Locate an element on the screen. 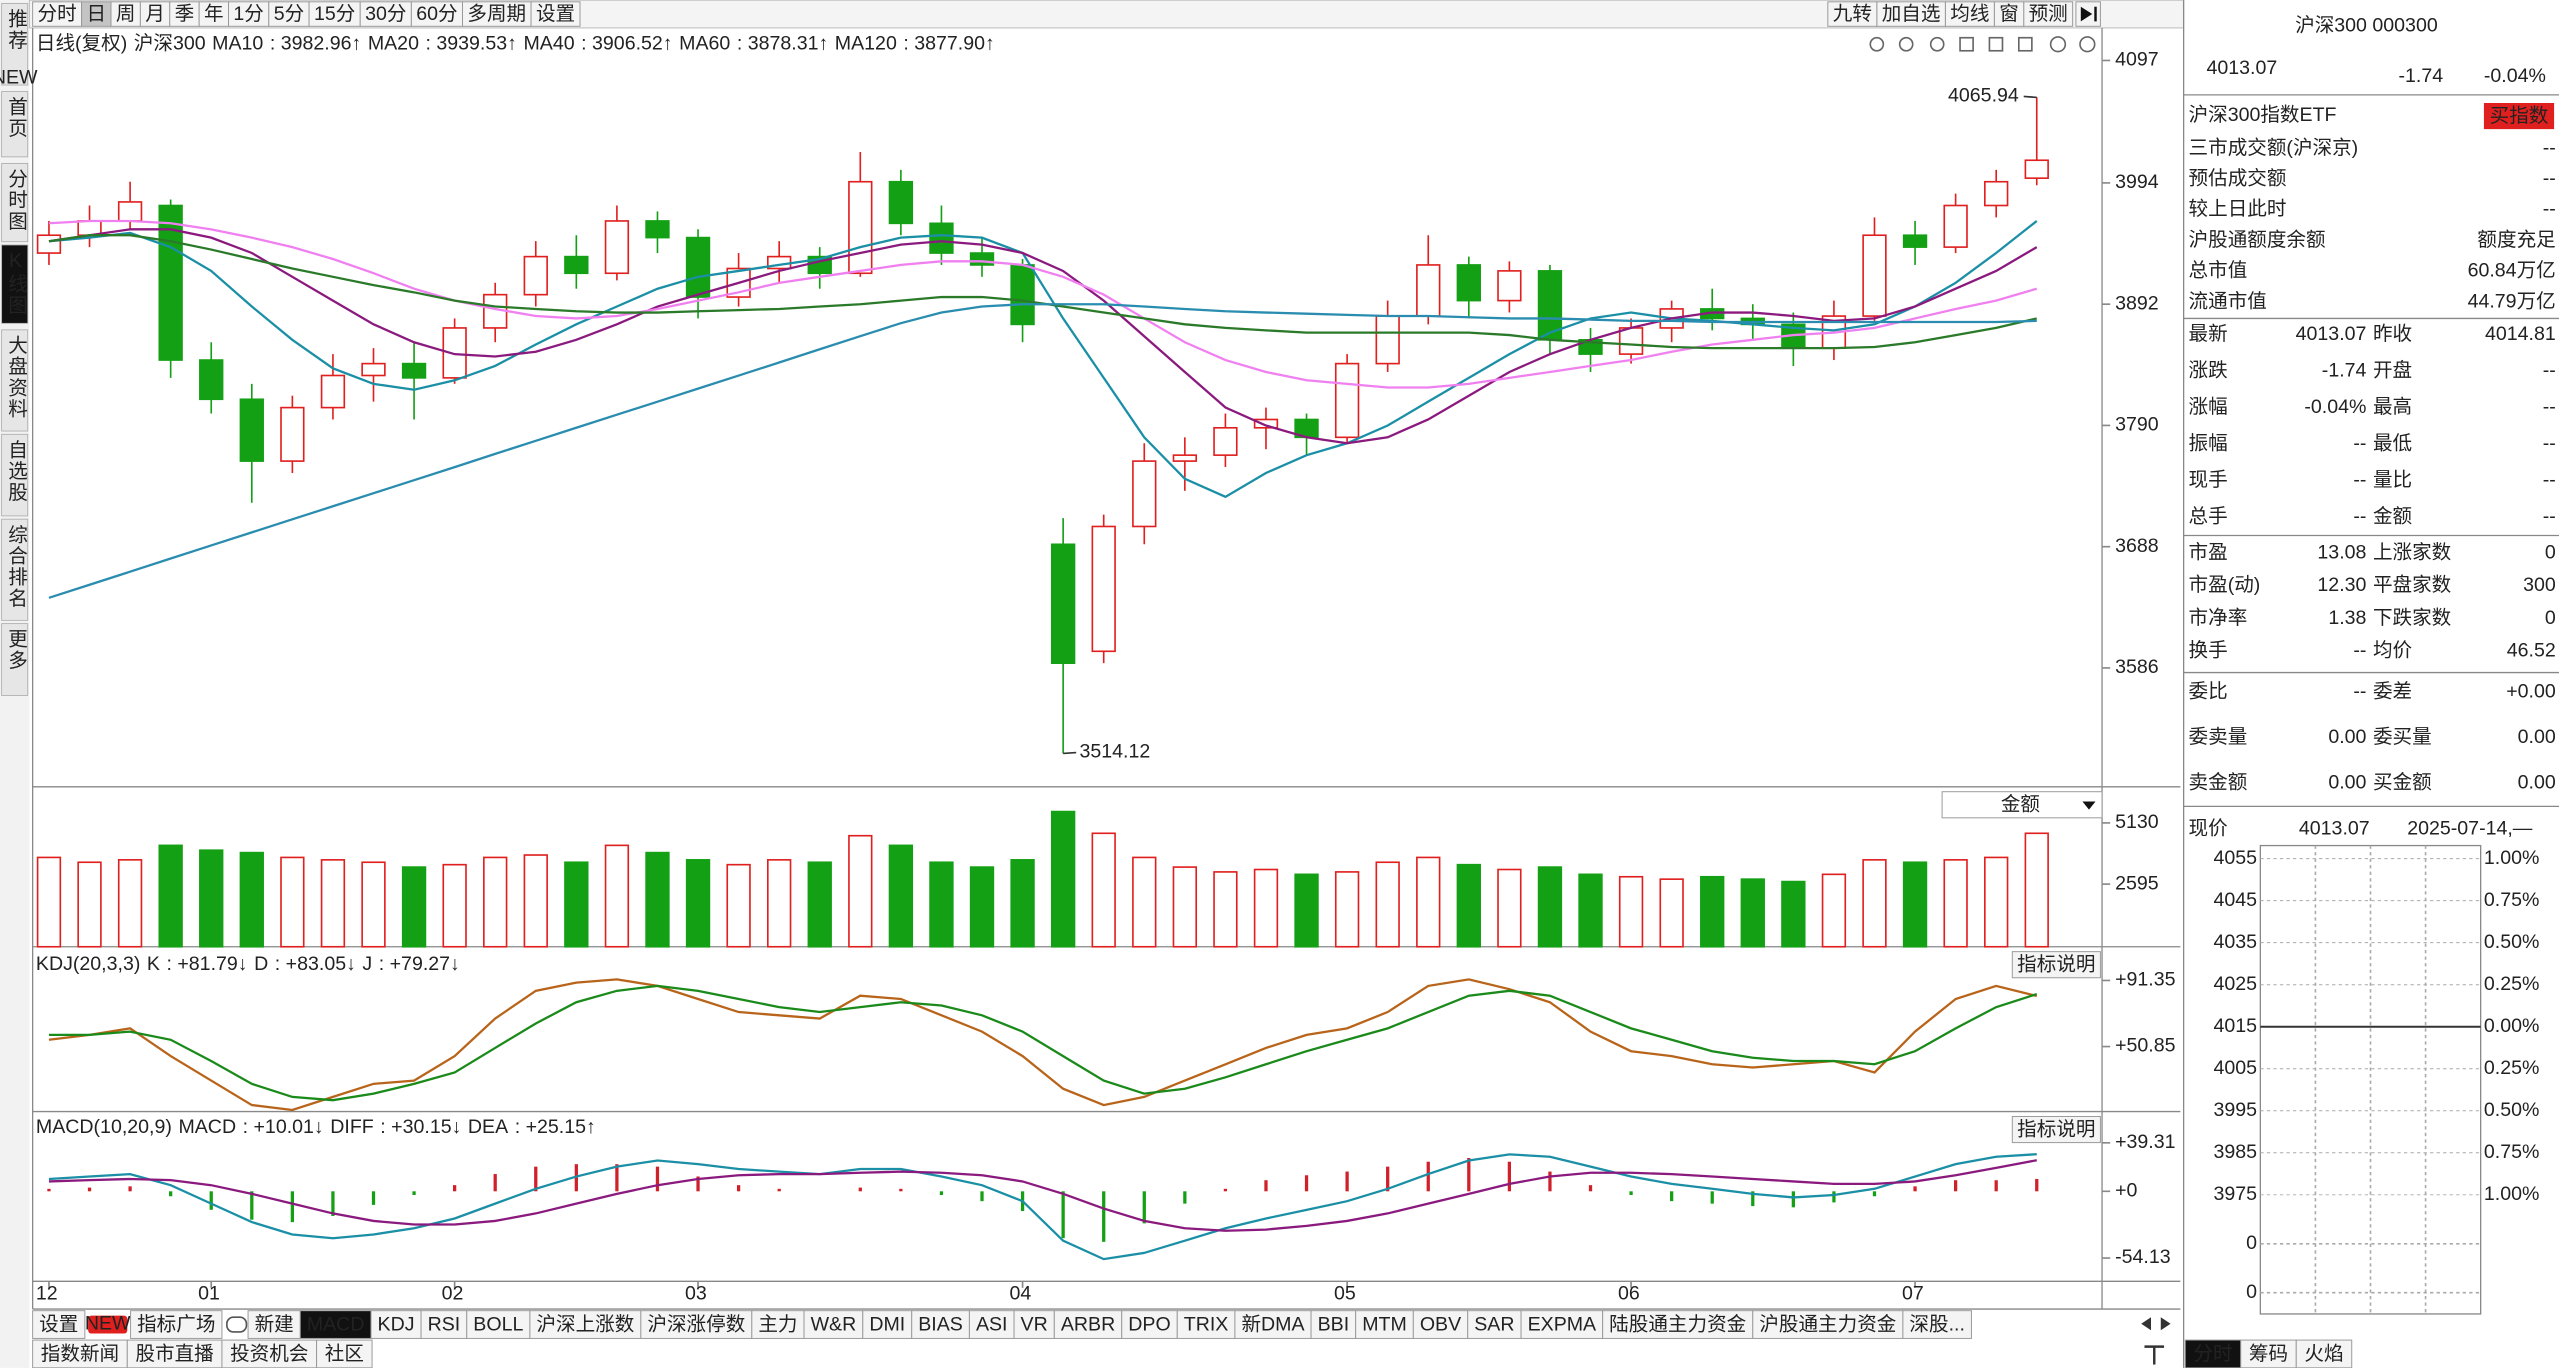  period-button-label: 5分 is located at coordinates (289, 14).